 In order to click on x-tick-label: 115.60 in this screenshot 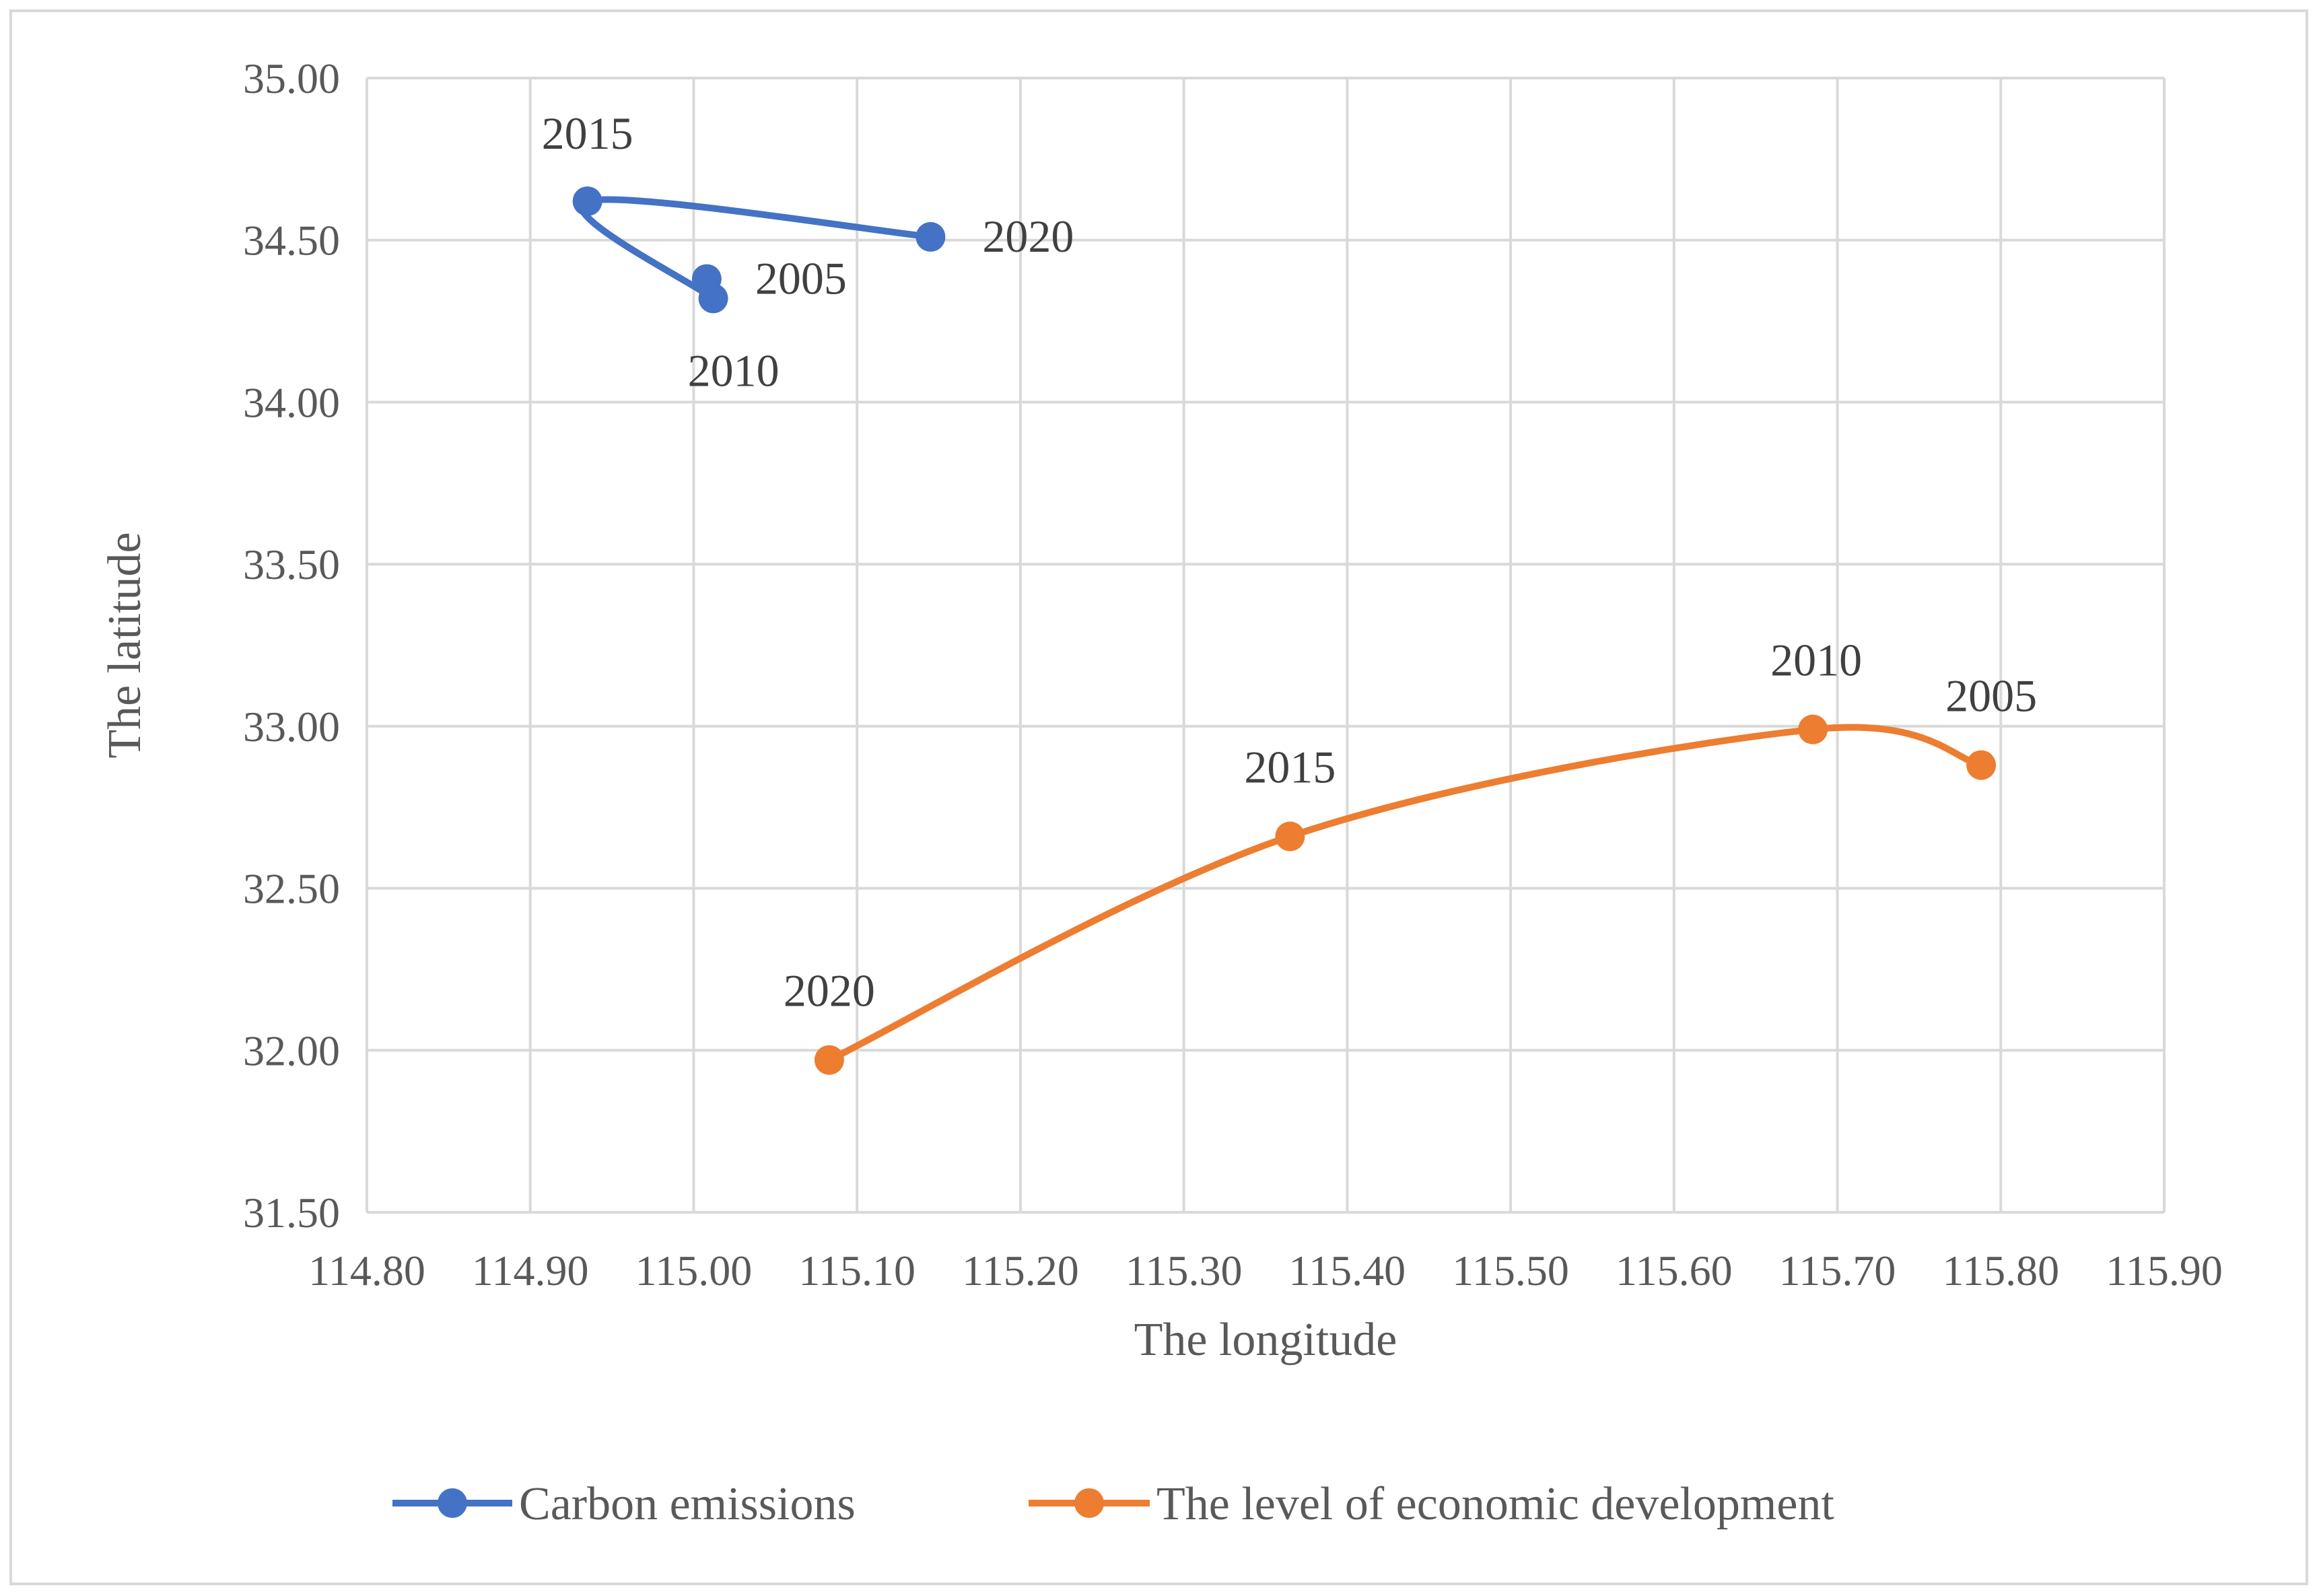, I will do `click(1675, 1270)`.